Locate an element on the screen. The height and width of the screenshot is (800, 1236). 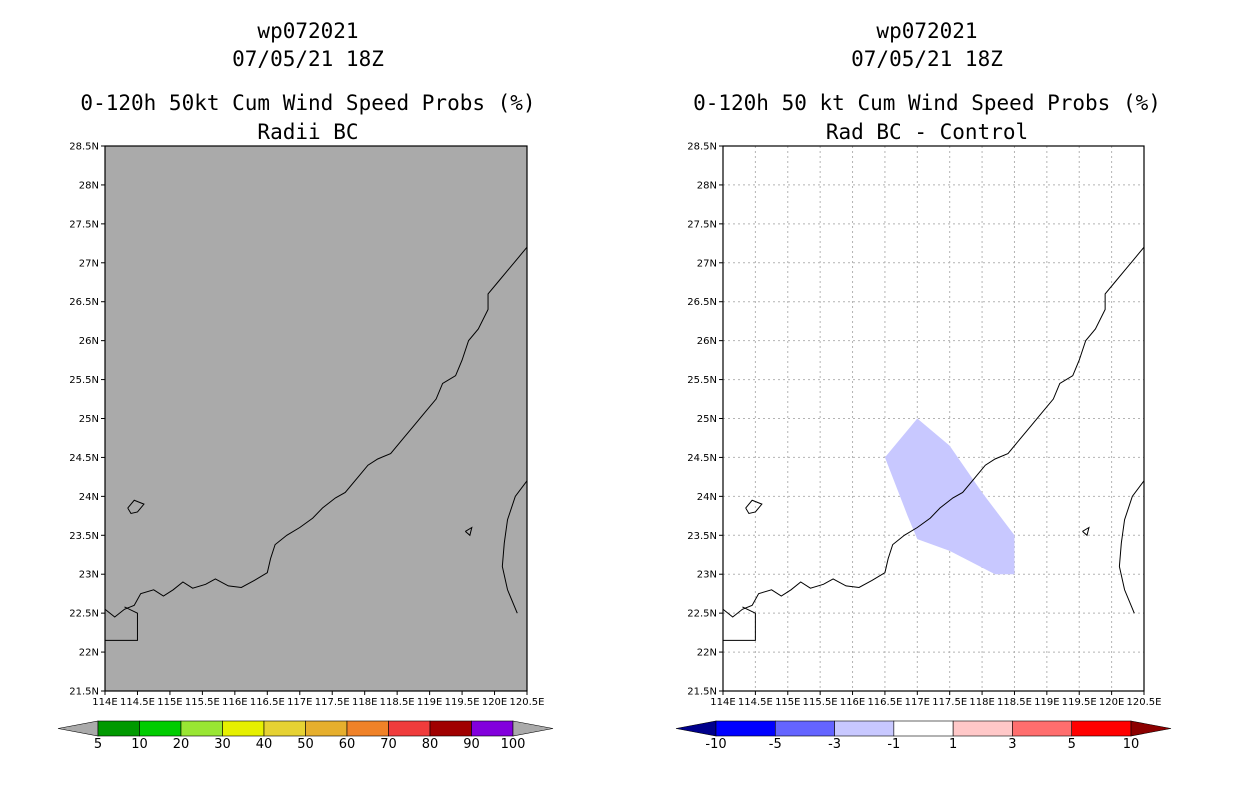
x-tick-label: 117.5E is located at coordinates (949, 702).